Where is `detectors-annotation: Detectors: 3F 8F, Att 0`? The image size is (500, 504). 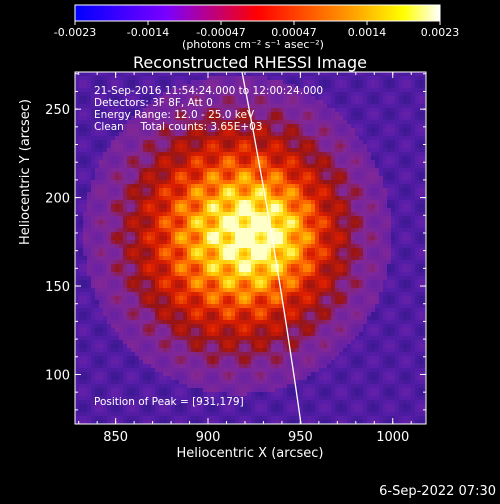
detectors-annotation: Detectors: 3F 8F, Att 0 is located at coordinates (153, 103).